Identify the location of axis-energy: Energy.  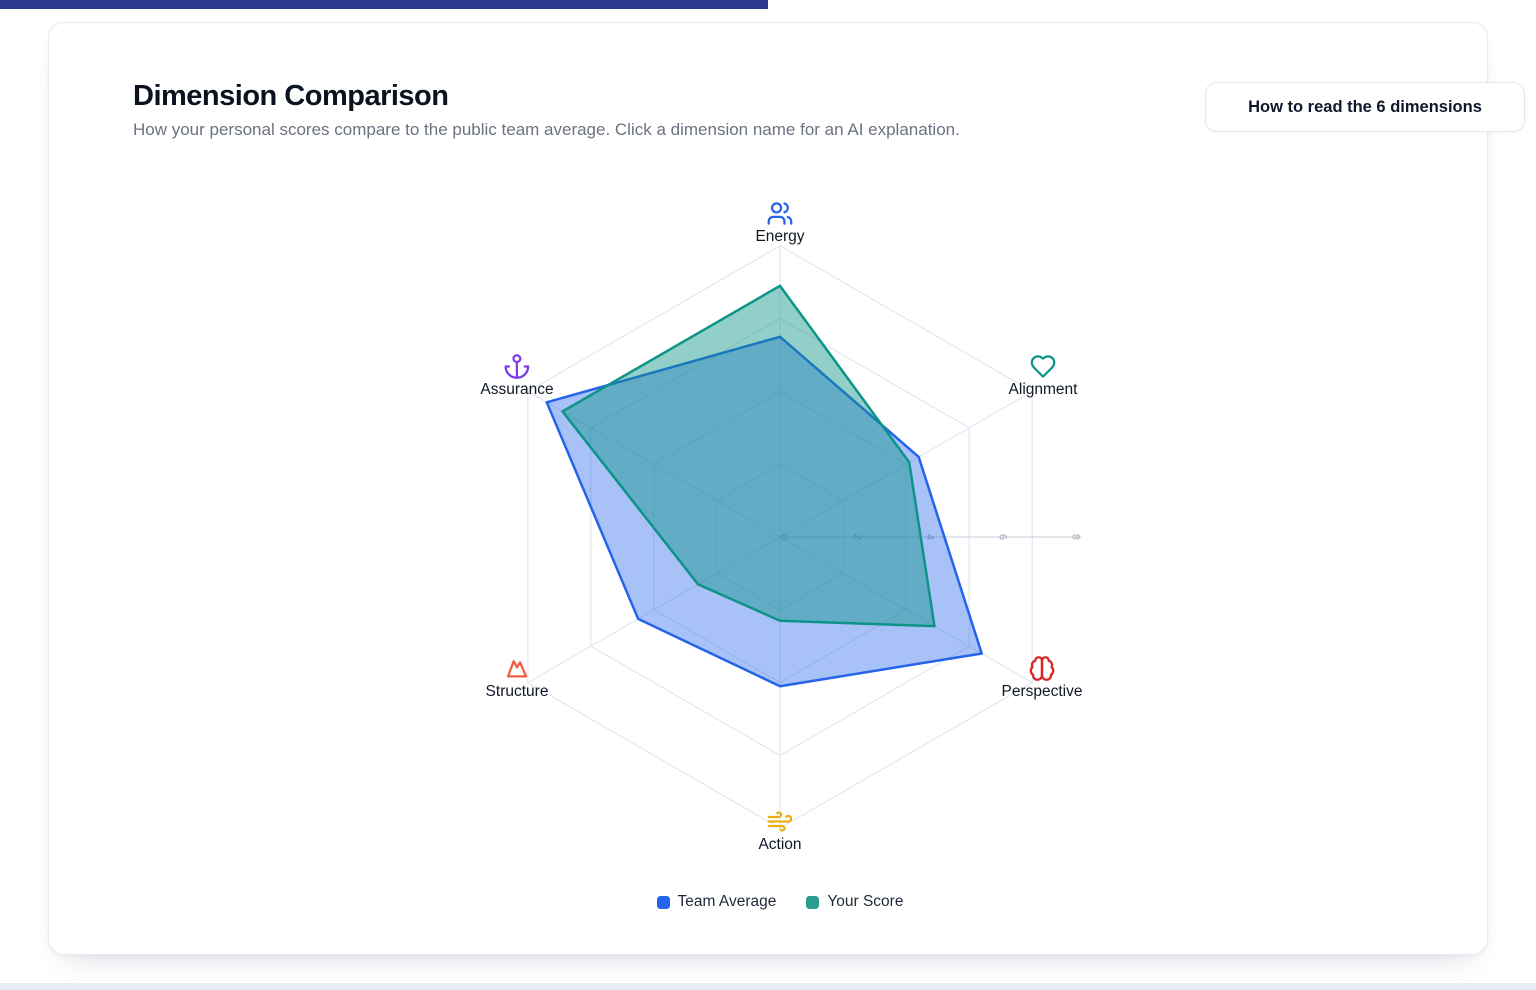
(780, 223).